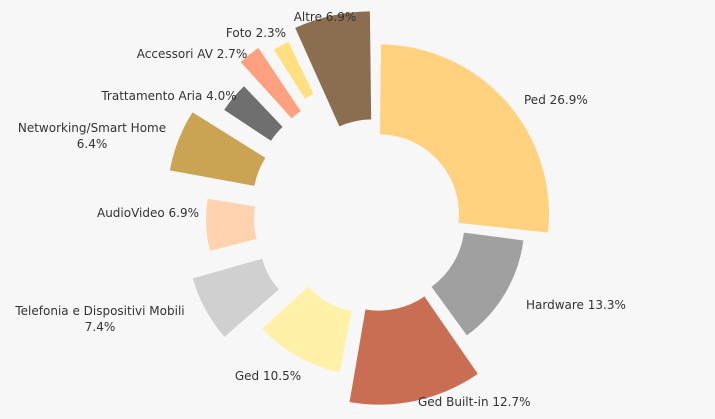  Describe the element at coordinates (307, 329) in the screenshot. I see `slice-ged` at that location.